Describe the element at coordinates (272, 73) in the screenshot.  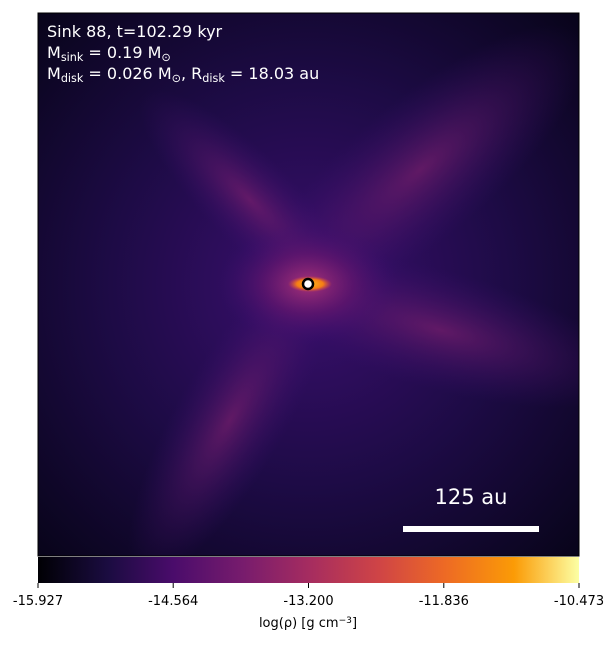
I see `annotation-part: = 18.03 au` at that location.